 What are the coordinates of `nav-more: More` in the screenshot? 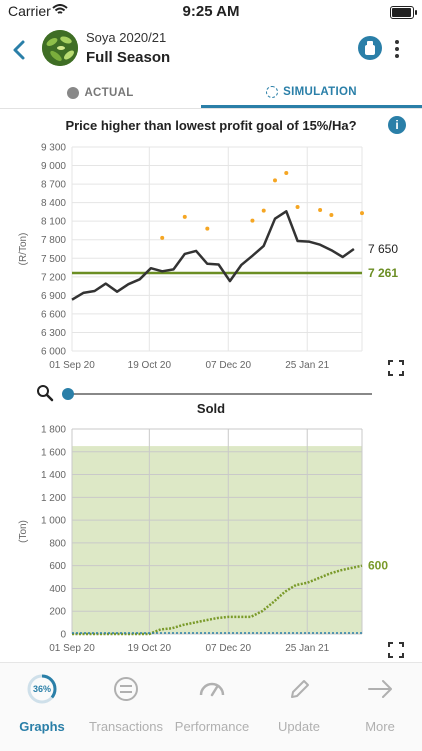 It's located at (380, 707).